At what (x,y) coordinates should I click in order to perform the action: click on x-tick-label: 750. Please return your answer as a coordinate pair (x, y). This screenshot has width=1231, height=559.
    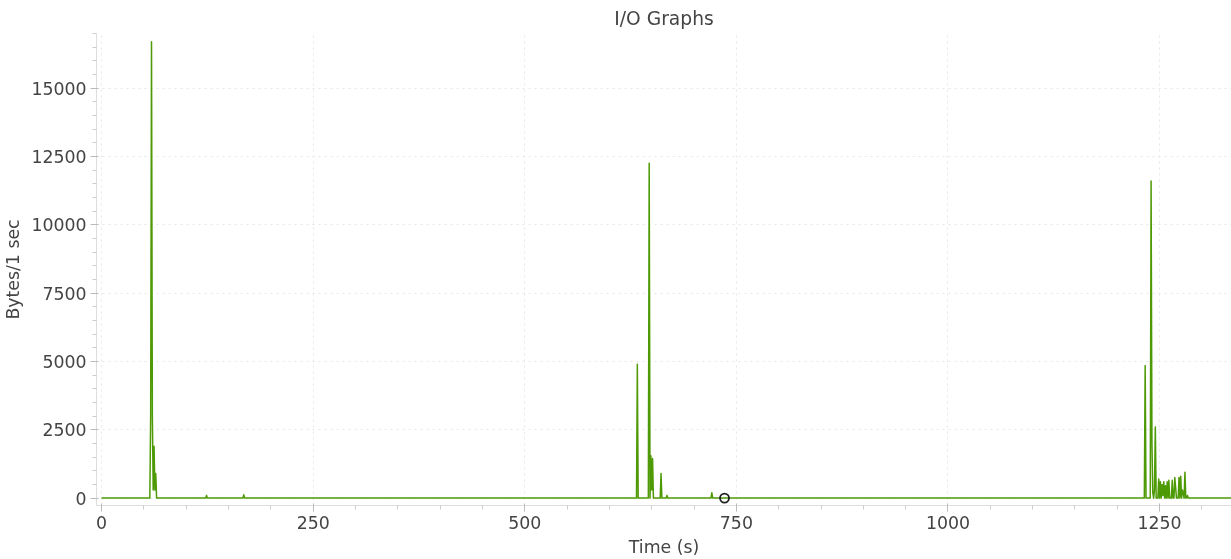
    Looking at the image, I should click on (736, 522).